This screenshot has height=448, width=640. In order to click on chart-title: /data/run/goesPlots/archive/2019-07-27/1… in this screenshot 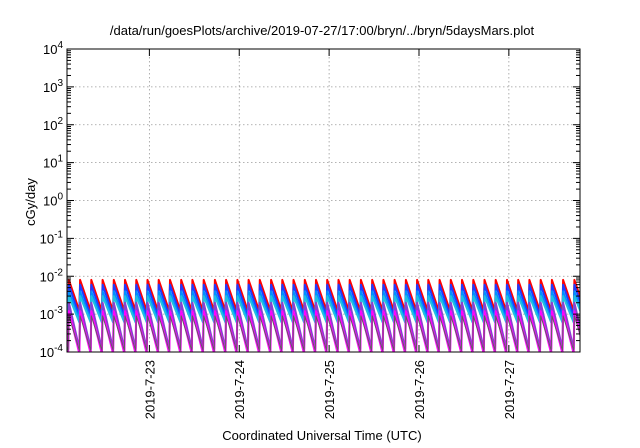, I will do `click(322, 30)`.